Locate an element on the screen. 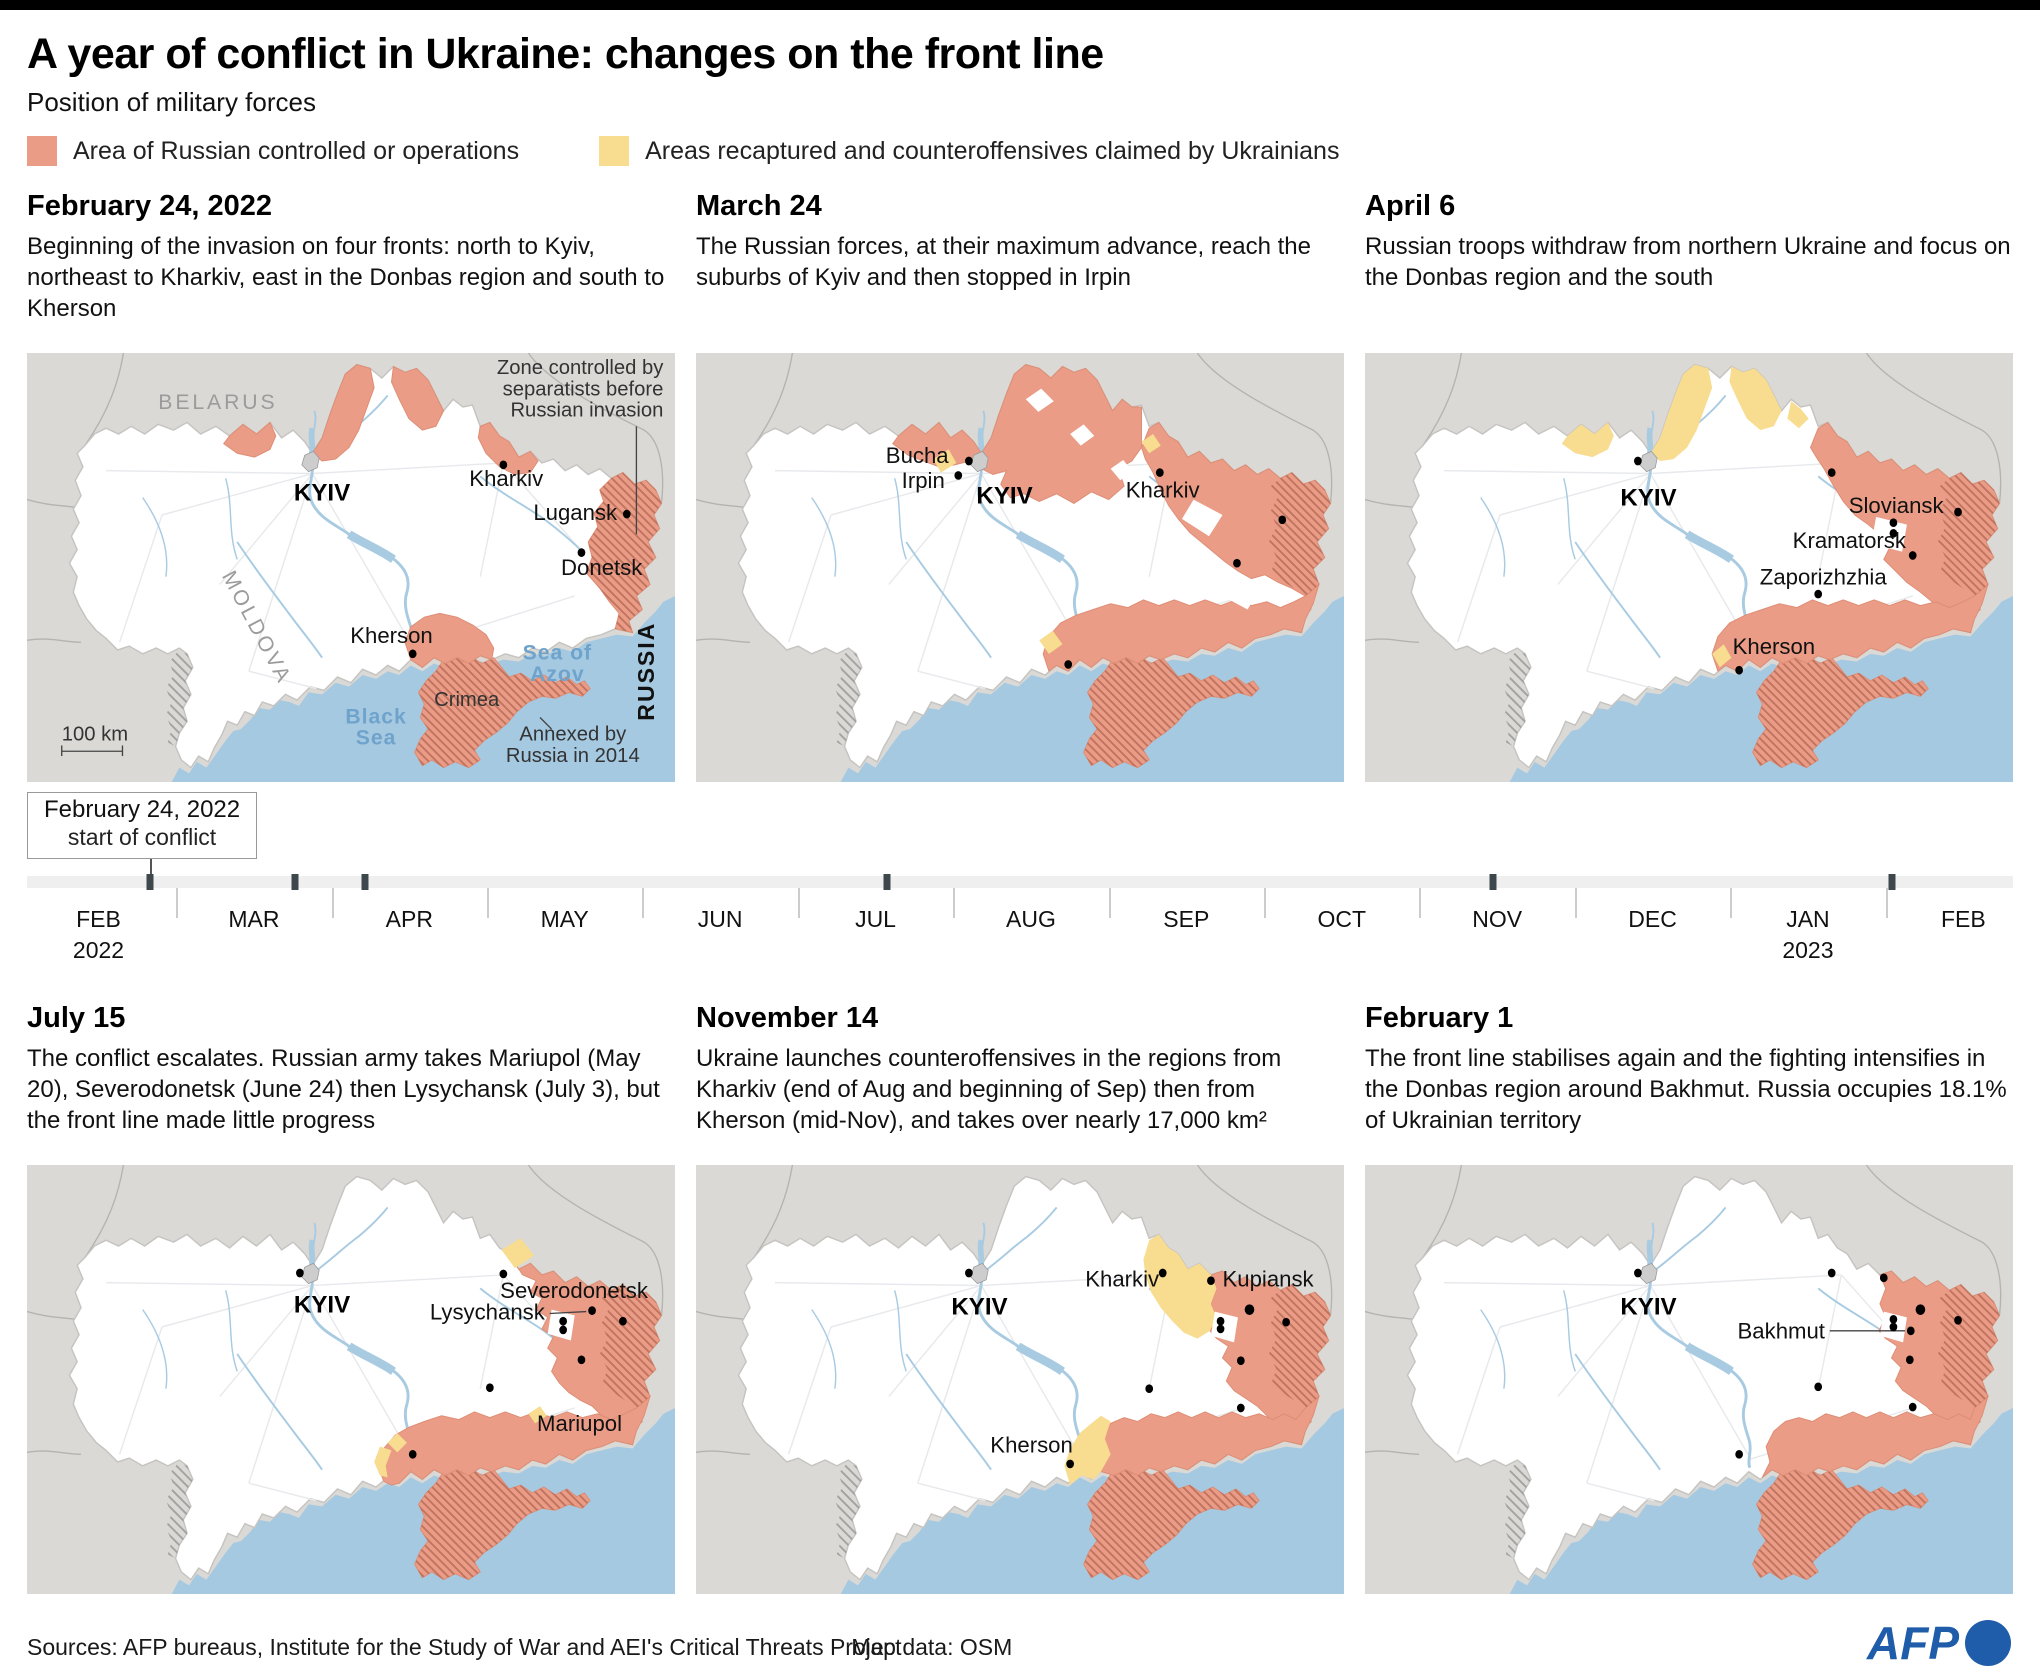 This screenshot has width=2040, height=1676. moldova-hatch is located at coordinates (848, 699).